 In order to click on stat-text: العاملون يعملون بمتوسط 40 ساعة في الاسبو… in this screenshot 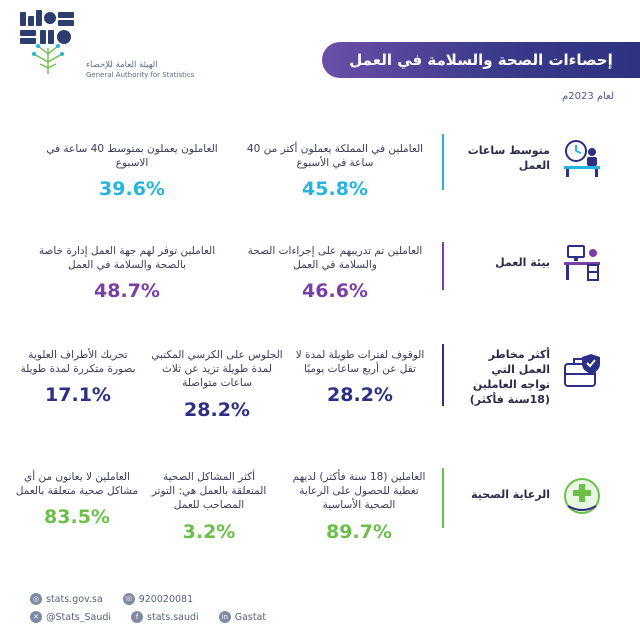, I will do `click(132, 156)`.